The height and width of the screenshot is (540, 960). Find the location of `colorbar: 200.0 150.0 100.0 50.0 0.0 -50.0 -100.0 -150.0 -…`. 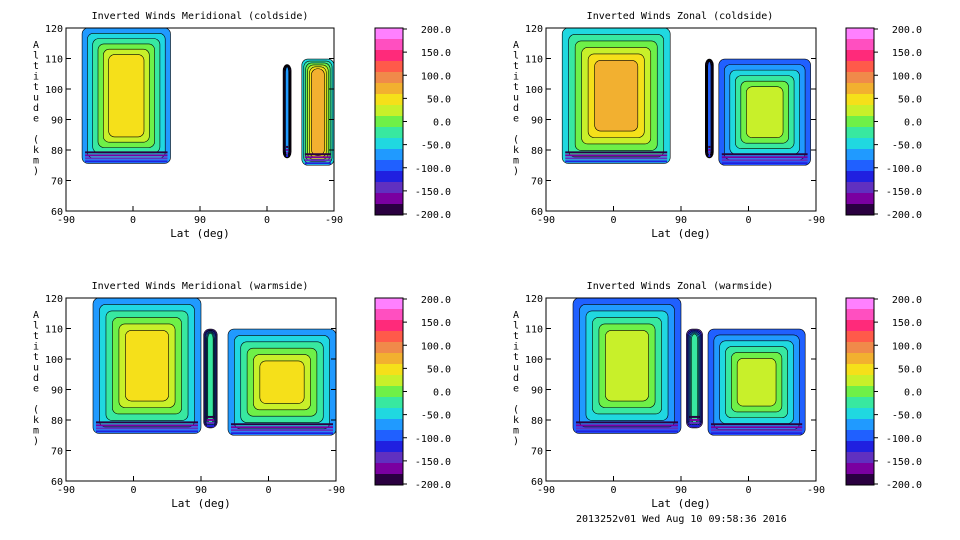

colorbar: 200.0 150.0 100.0 50.0 0.0 -50.0 -100.0 -150.0 -… is located at coordinates (883, 393).